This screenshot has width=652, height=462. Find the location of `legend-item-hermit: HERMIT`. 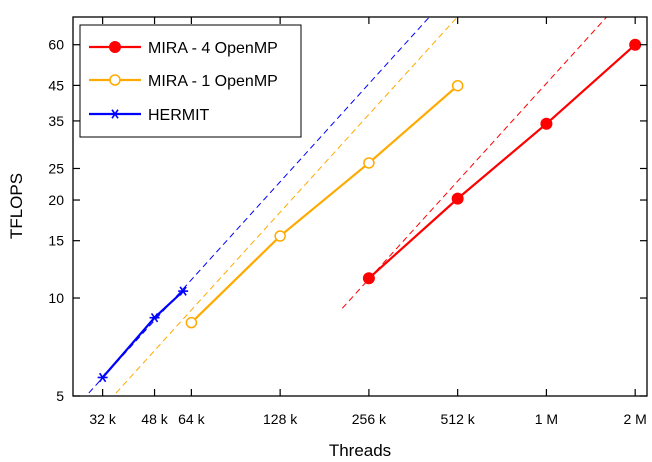

legend-item-hermit: HERMIT is located at coordinates (149, 115).